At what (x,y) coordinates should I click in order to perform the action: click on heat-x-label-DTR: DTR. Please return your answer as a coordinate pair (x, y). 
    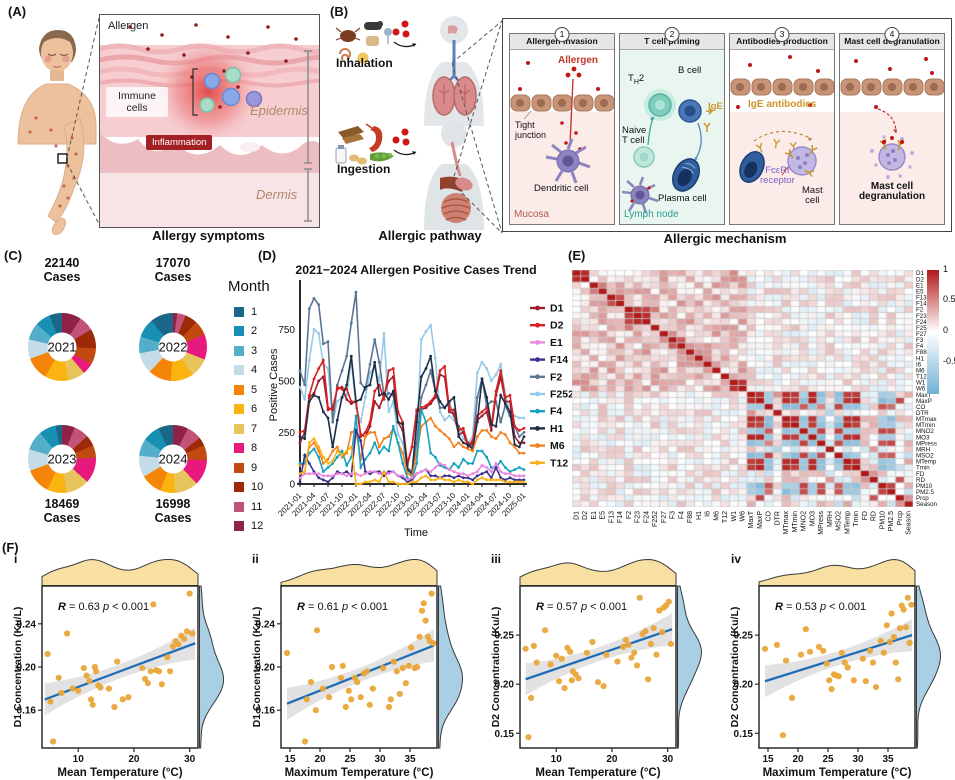
    Looking at the image, I should click on (777, 518).